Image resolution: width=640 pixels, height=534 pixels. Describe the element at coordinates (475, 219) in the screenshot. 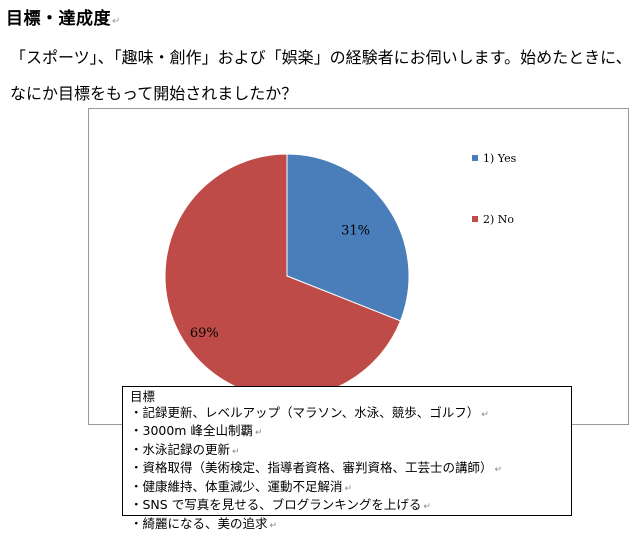

I see `legend-swatch-no` at that location.